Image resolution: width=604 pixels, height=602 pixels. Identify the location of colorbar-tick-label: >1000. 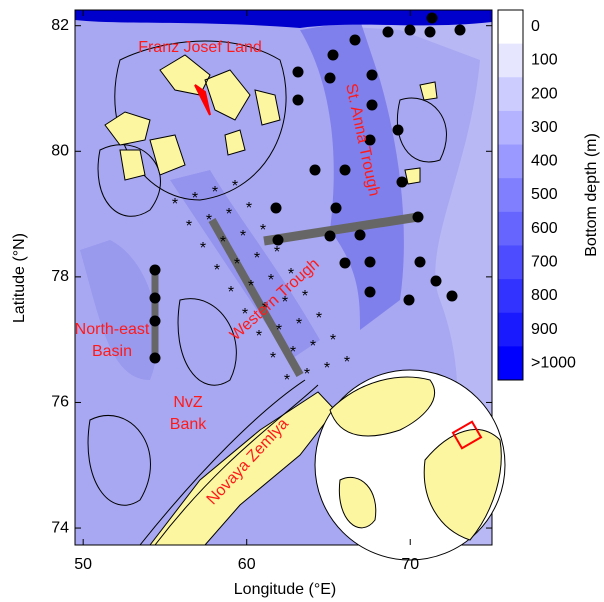
(553, 362).